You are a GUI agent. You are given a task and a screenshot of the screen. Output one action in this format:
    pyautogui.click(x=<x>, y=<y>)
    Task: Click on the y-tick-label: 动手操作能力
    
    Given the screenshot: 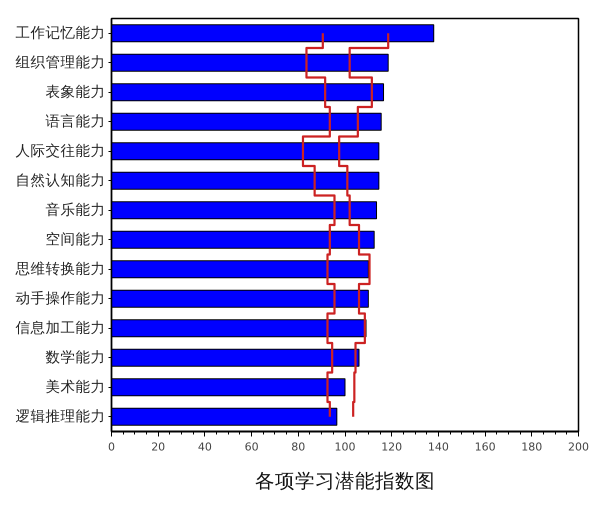 What is the action you would take?
    pyautogui.click(x=61, y=298)
    